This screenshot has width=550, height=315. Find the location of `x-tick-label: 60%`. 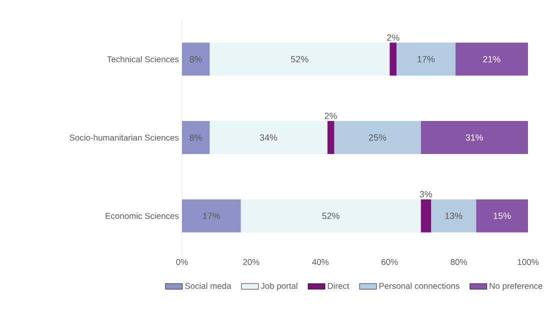

x-tick-label: 60% is located at coordinates (390, 262).